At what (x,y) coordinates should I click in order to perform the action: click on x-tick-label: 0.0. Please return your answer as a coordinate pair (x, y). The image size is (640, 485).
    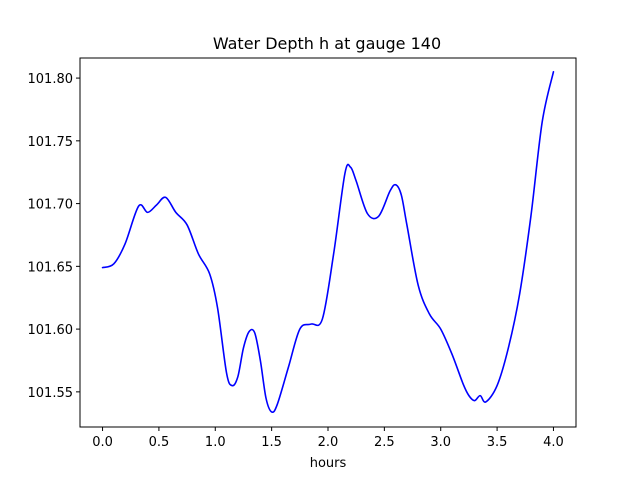
    Looking at the image, I should click on (102, 442).